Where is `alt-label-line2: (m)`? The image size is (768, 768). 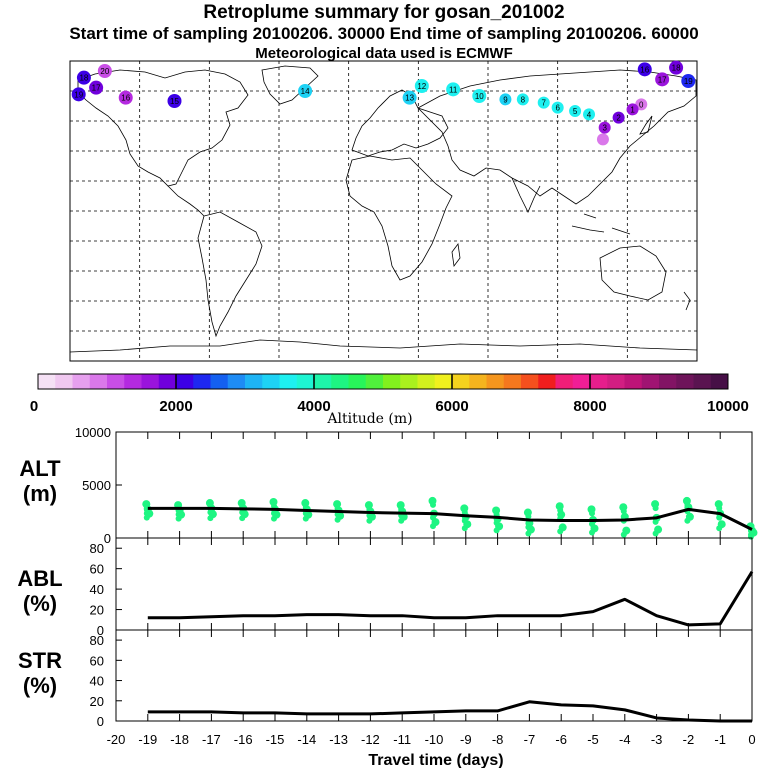 alt-label-line2: (m) is located at coordinates (40, 493).